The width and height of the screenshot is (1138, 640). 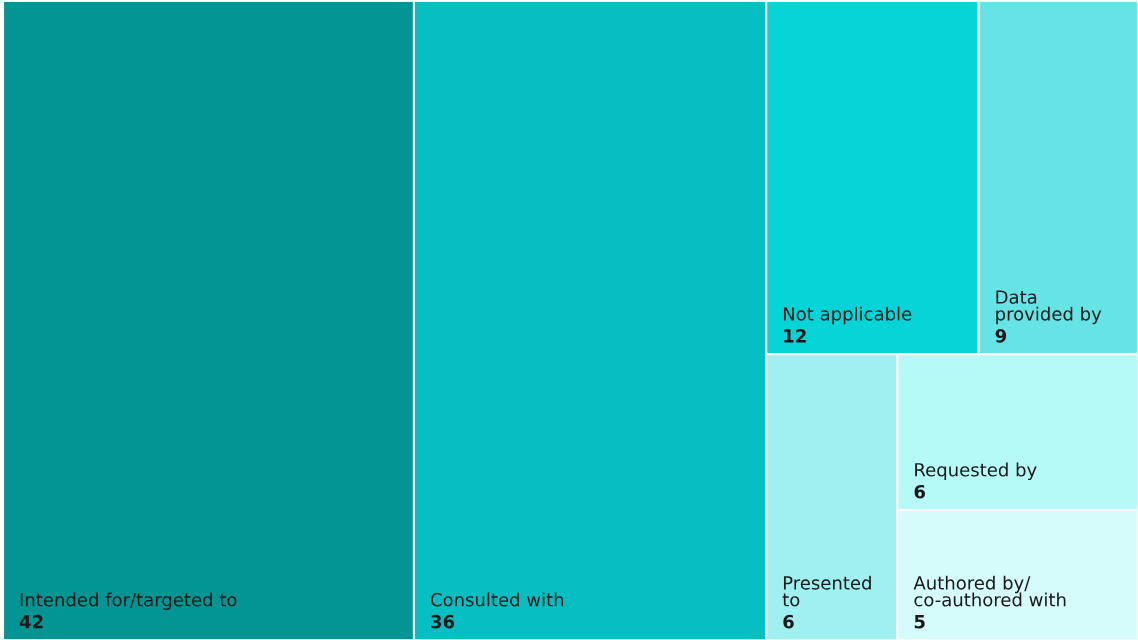 I want to click on data-label: 5, so click(x=919, y=622).